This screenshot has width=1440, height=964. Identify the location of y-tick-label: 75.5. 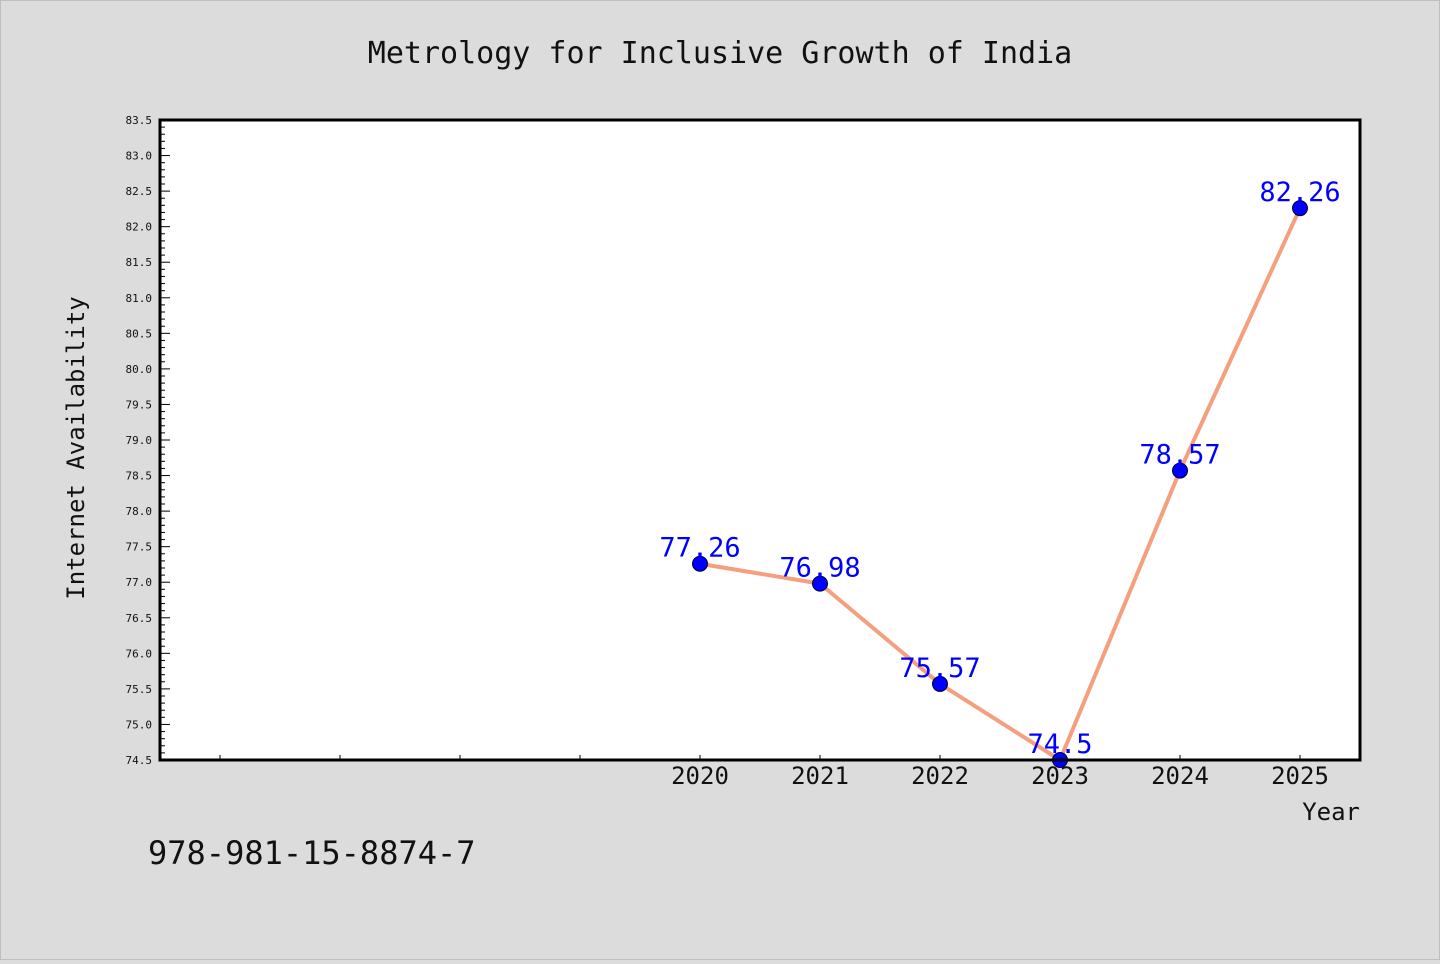
(139, 689).